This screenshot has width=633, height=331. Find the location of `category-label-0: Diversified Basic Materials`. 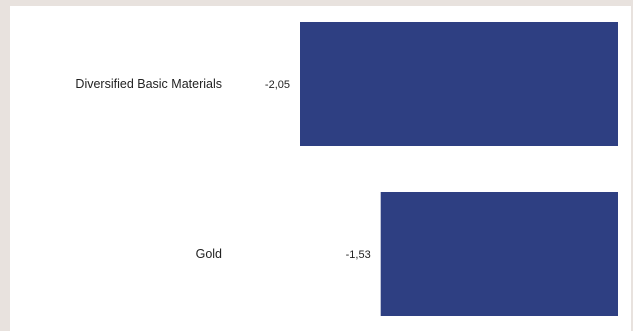

category-label-0: Diversified Basic Materials is located at coordinates (148, 84).